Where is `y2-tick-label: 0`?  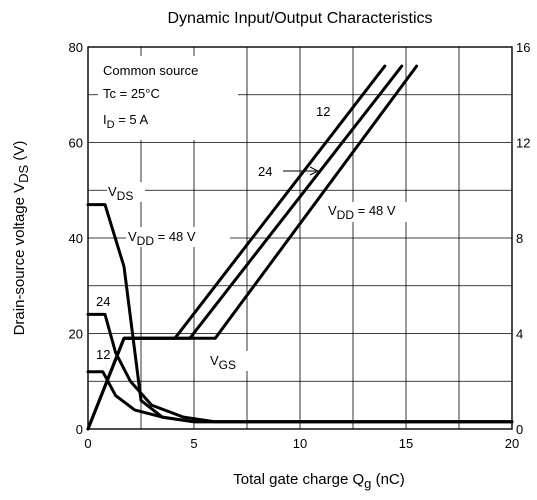
y2-tick-label: 0 is located at coordinates (519, 429).